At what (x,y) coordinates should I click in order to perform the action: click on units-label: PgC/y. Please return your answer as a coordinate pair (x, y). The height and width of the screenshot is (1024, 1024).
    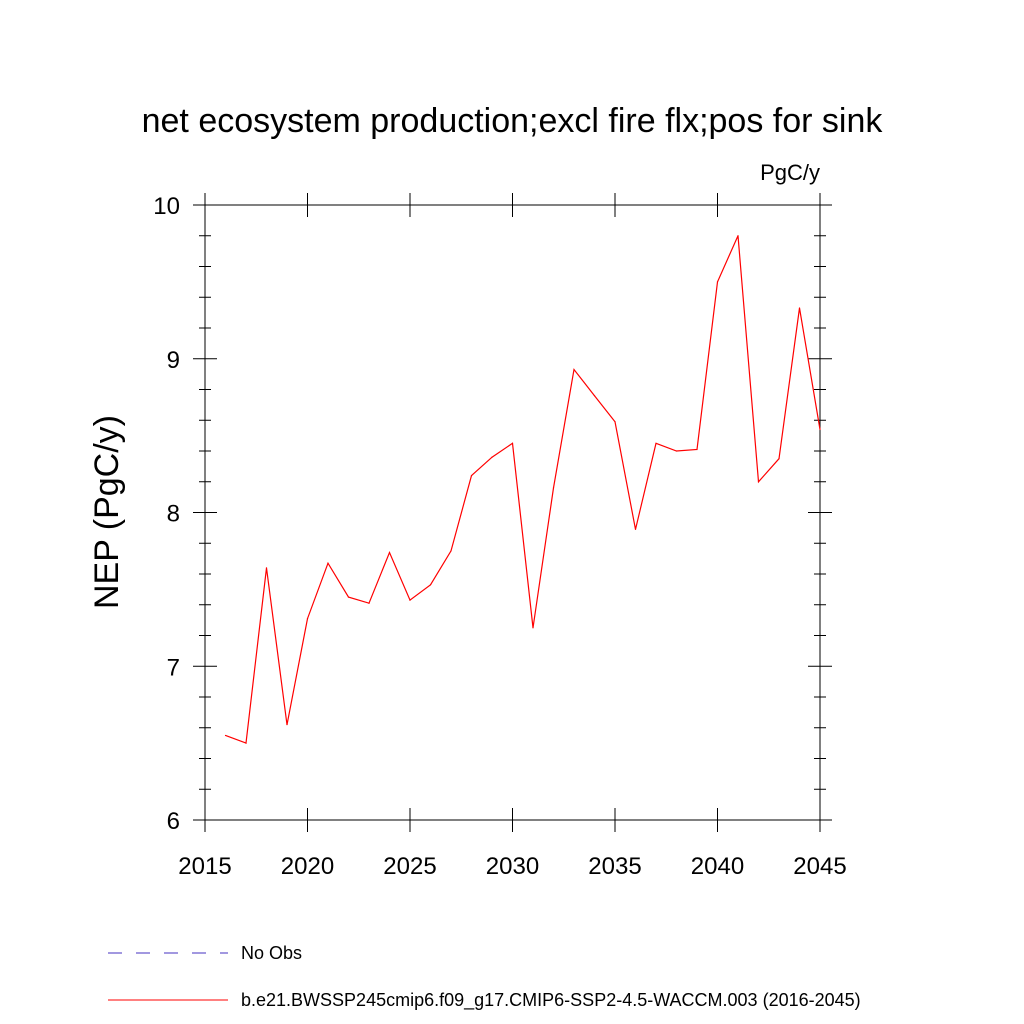
    Looking at the image, I should click on (790, 172).